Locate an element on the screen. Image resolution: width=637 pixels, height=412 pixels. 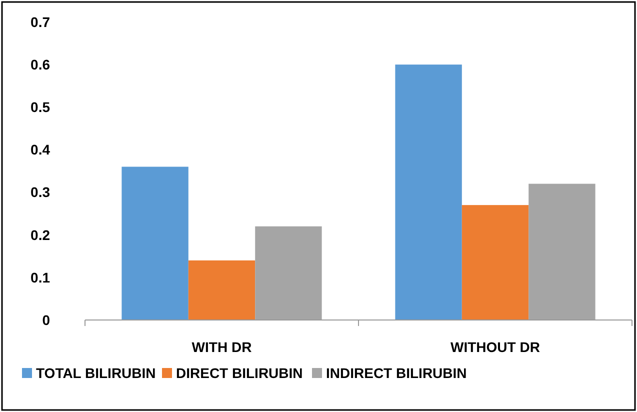
x-tick-label: WITH DR is located at coordinates (222, 347).